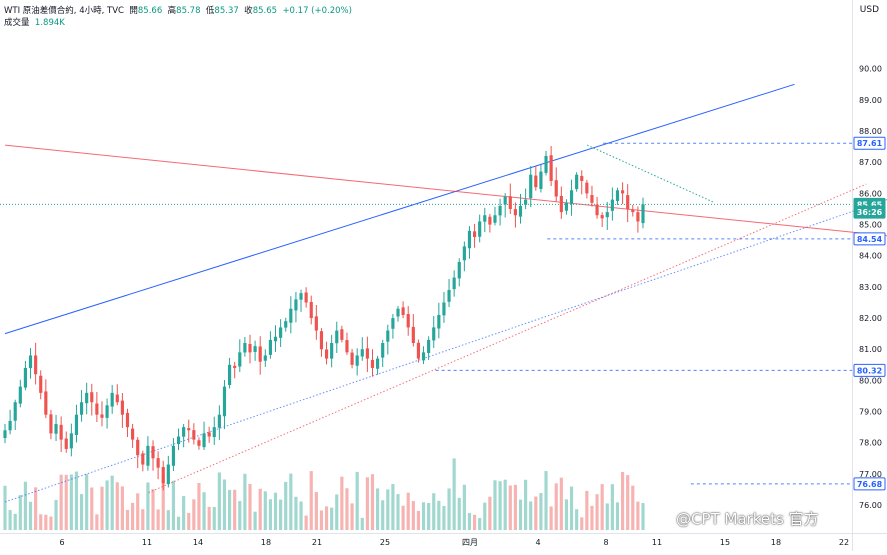 The image size is (887, 555). Describe the element at coordinates (870, 69) in the screenshot. I see `y-tick-label: 90.00` at that location.